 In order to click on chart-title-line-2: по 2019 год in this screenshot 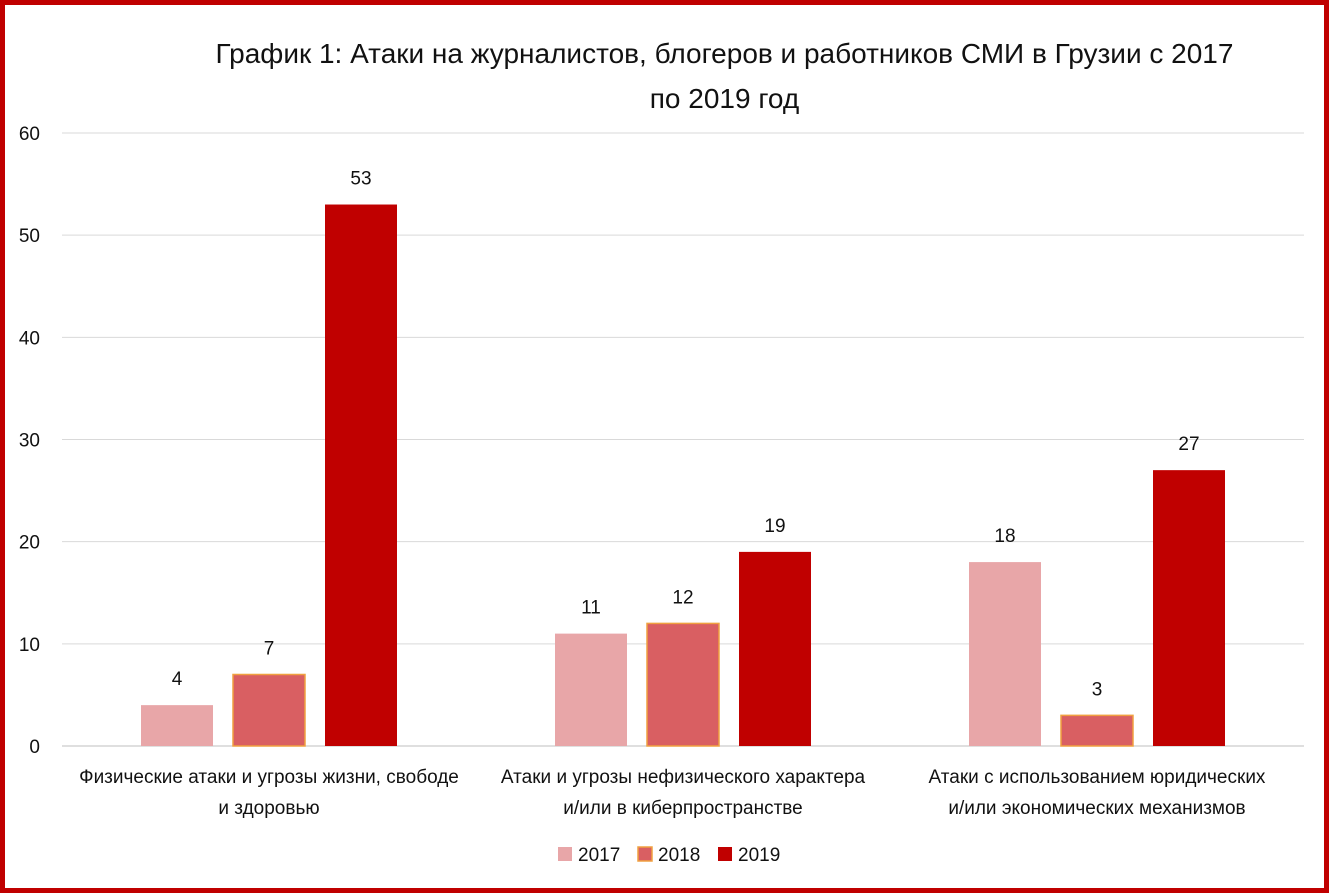, I will do `click(724, 98)`.